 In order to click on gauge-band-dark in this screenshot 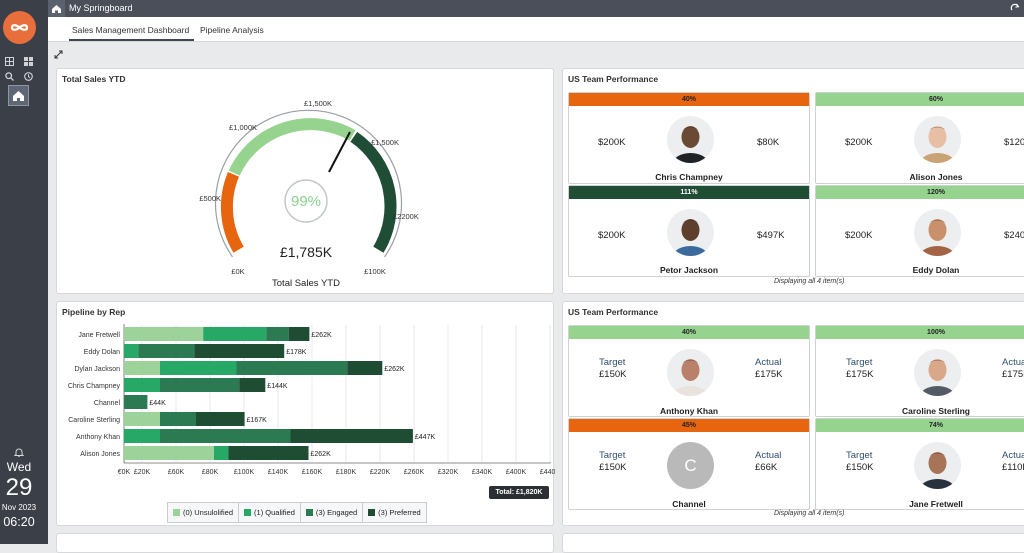, I will do `click(373, 192)`.